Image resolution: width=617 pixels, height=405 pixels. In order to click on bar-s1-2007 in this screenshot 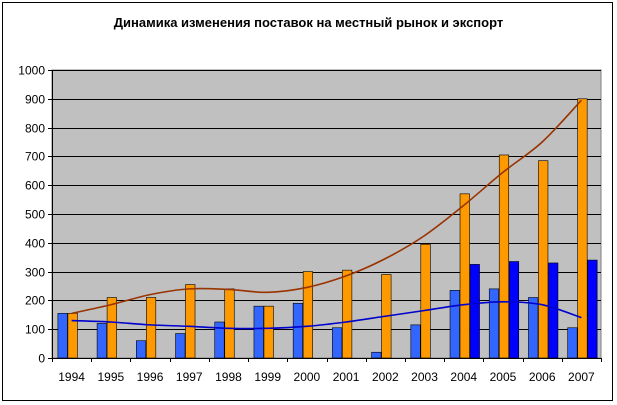, I will do `click(582, 228)`.